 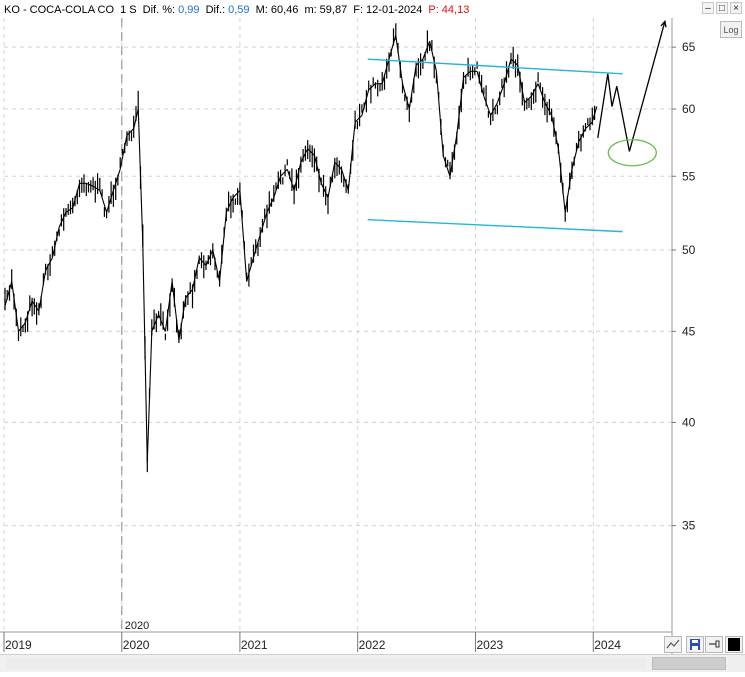 I want to click on minimize-button: –, so click(x=708, y=8).